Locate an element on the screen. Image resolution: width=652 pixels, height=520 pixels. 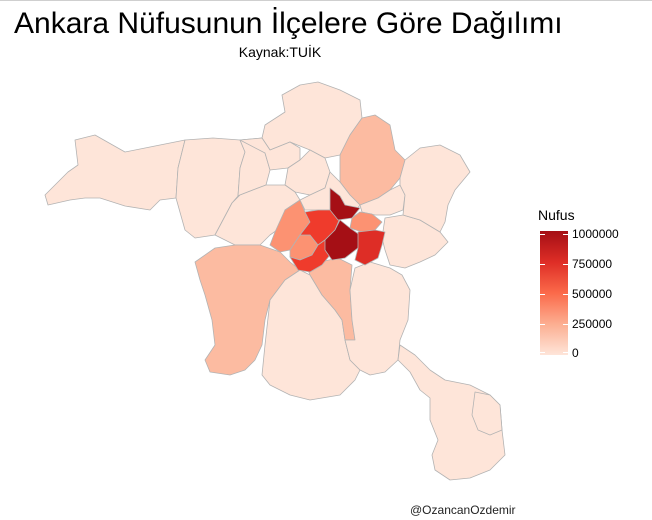
legend-color-bar is located at coordinates (554, 293).